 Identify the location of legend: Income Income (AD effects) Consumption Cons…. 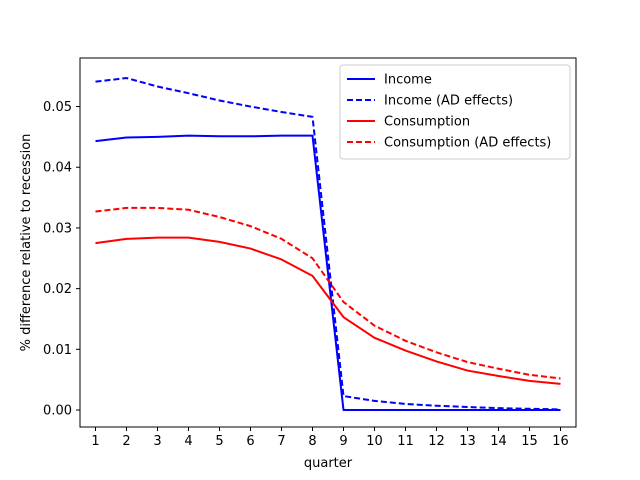
(455, 112).